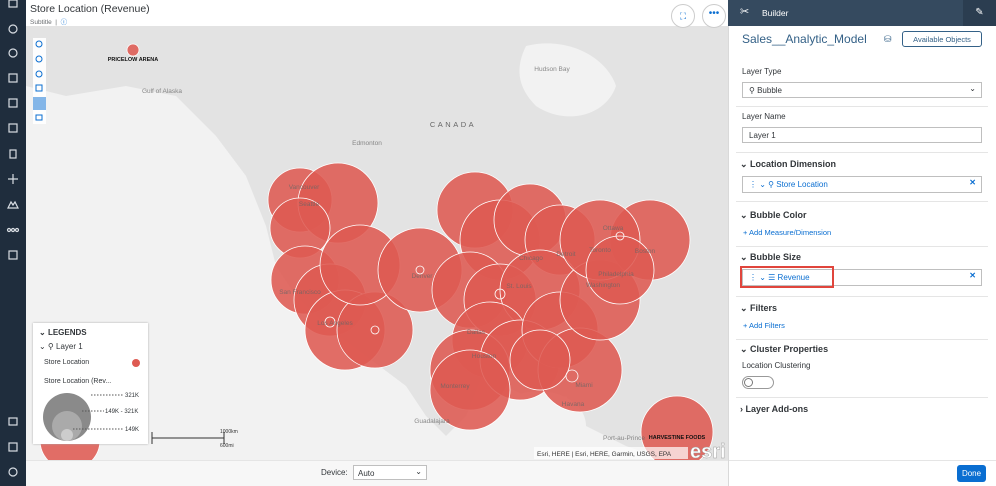 This screenshot has width=996, height=486. Describe the element at coordinates (39, 88) in the screenshot. I see `fit` at that location.